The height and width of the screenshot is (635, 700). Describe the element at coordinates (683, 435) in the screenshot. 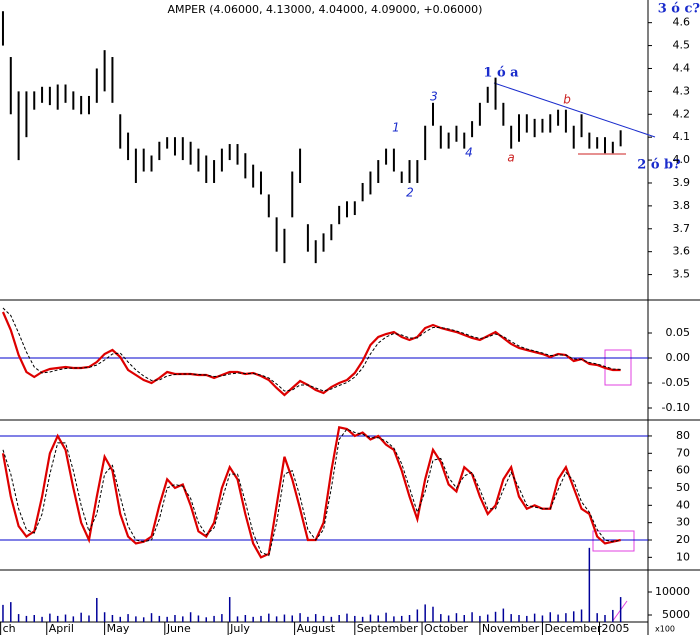

I see `y-tick-label: 80` at that location.